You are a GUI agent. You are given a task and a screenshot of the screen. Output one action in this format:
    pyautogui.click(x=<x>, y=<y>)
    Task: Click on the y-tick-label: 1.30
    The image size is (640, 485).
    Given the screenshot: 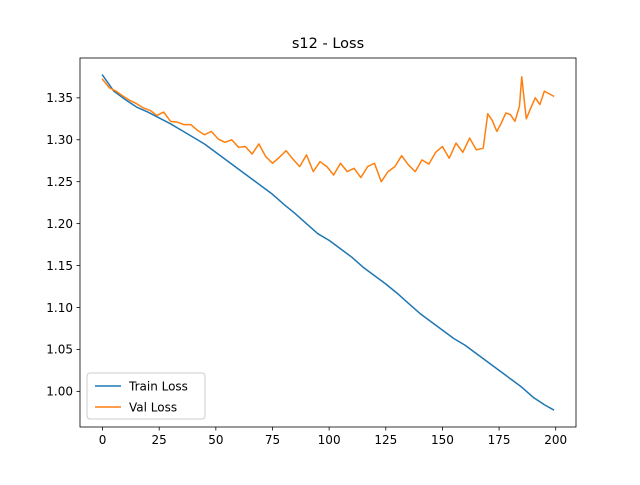 What is the action you would take?
    pyautogui.click(x=59, y=140)
    